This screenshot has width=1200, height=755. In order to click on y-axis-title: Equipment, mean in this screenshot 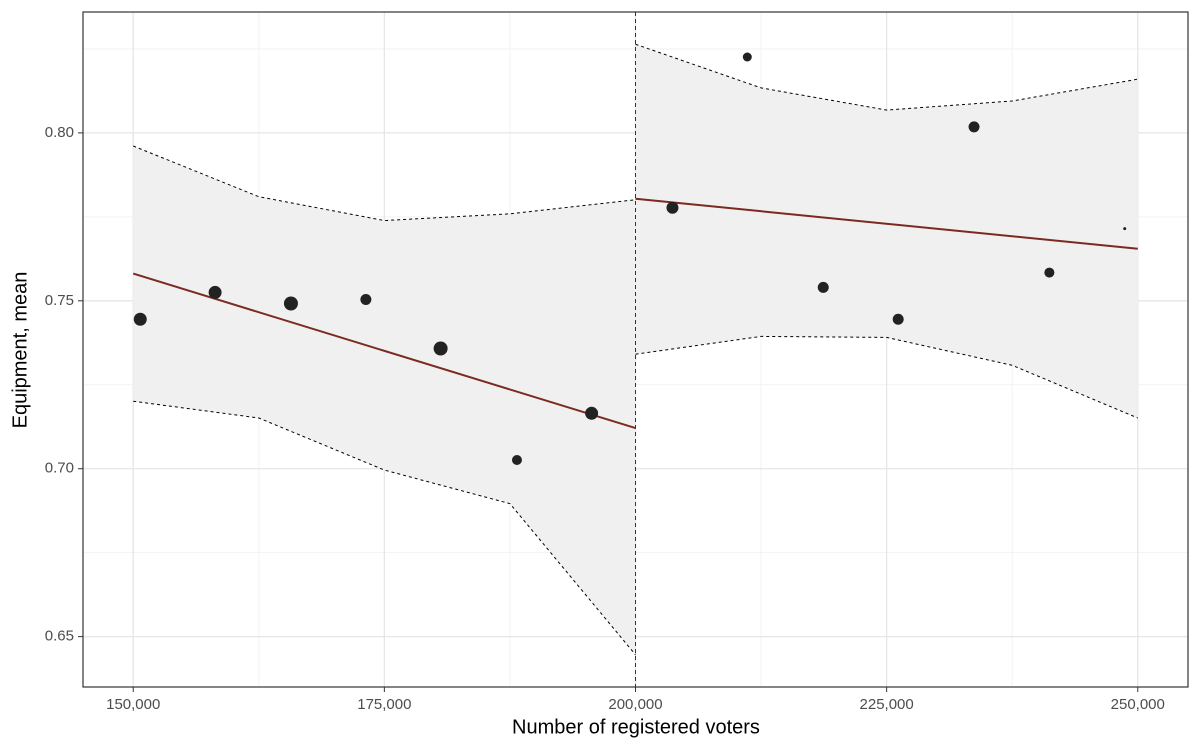, I will do `click(20, 350)`.